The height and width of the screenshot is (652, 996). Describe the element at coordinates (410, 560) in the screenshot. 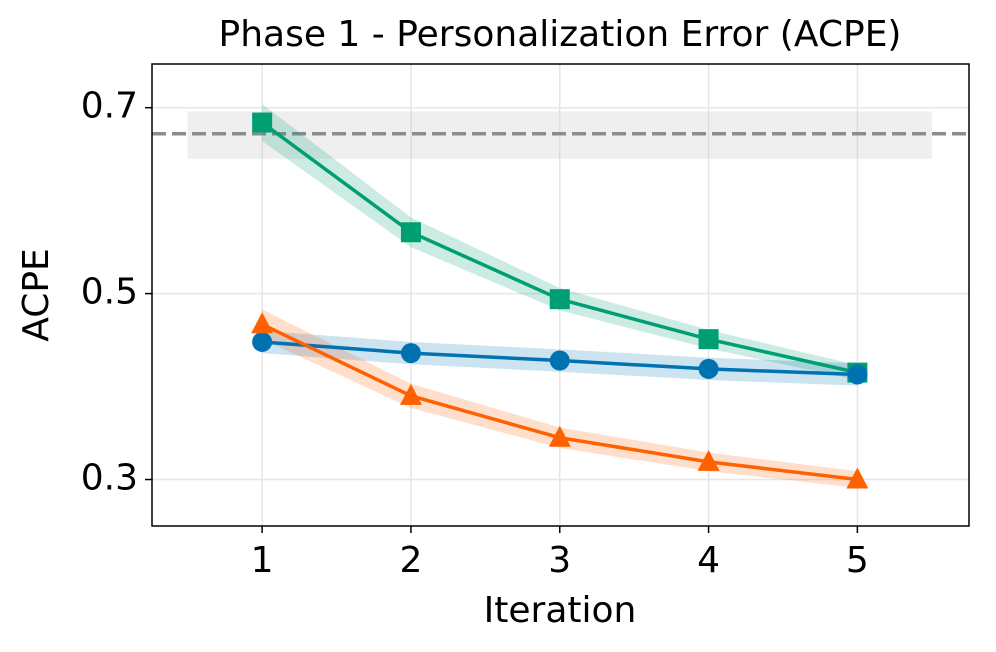

I see `x-tick-label: 2` at that location.